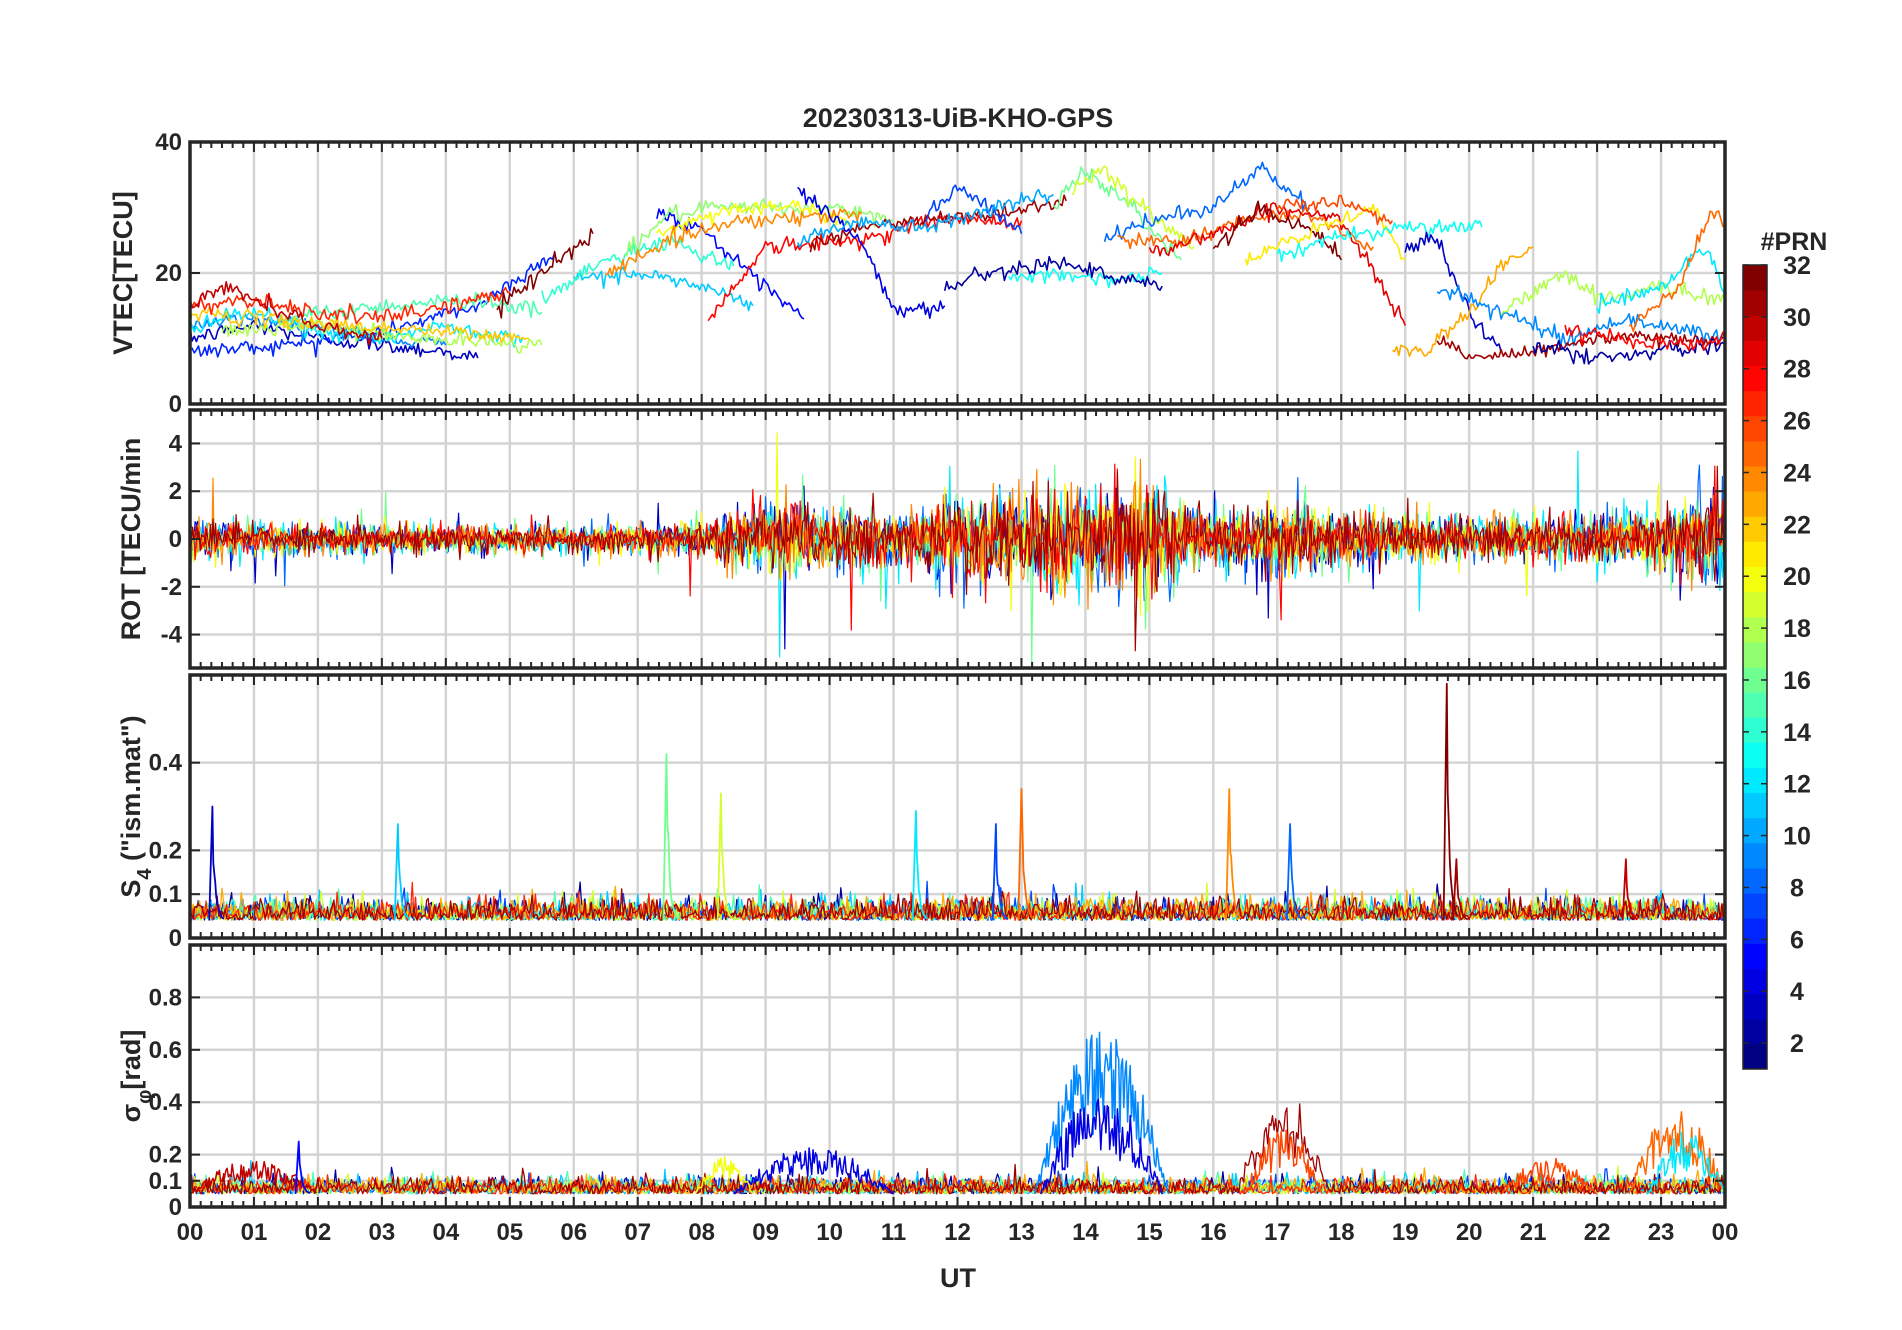  Describe the element at coordinates (165, 1050) in the screenshot. I see `y-tick-label: 0.6` at that location.